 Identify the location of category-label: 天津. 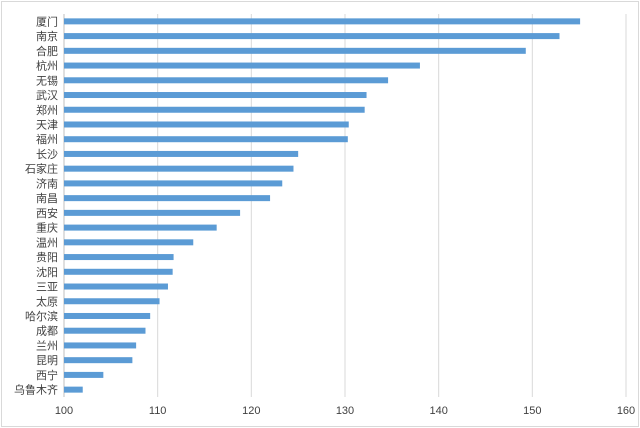
(47, 124).